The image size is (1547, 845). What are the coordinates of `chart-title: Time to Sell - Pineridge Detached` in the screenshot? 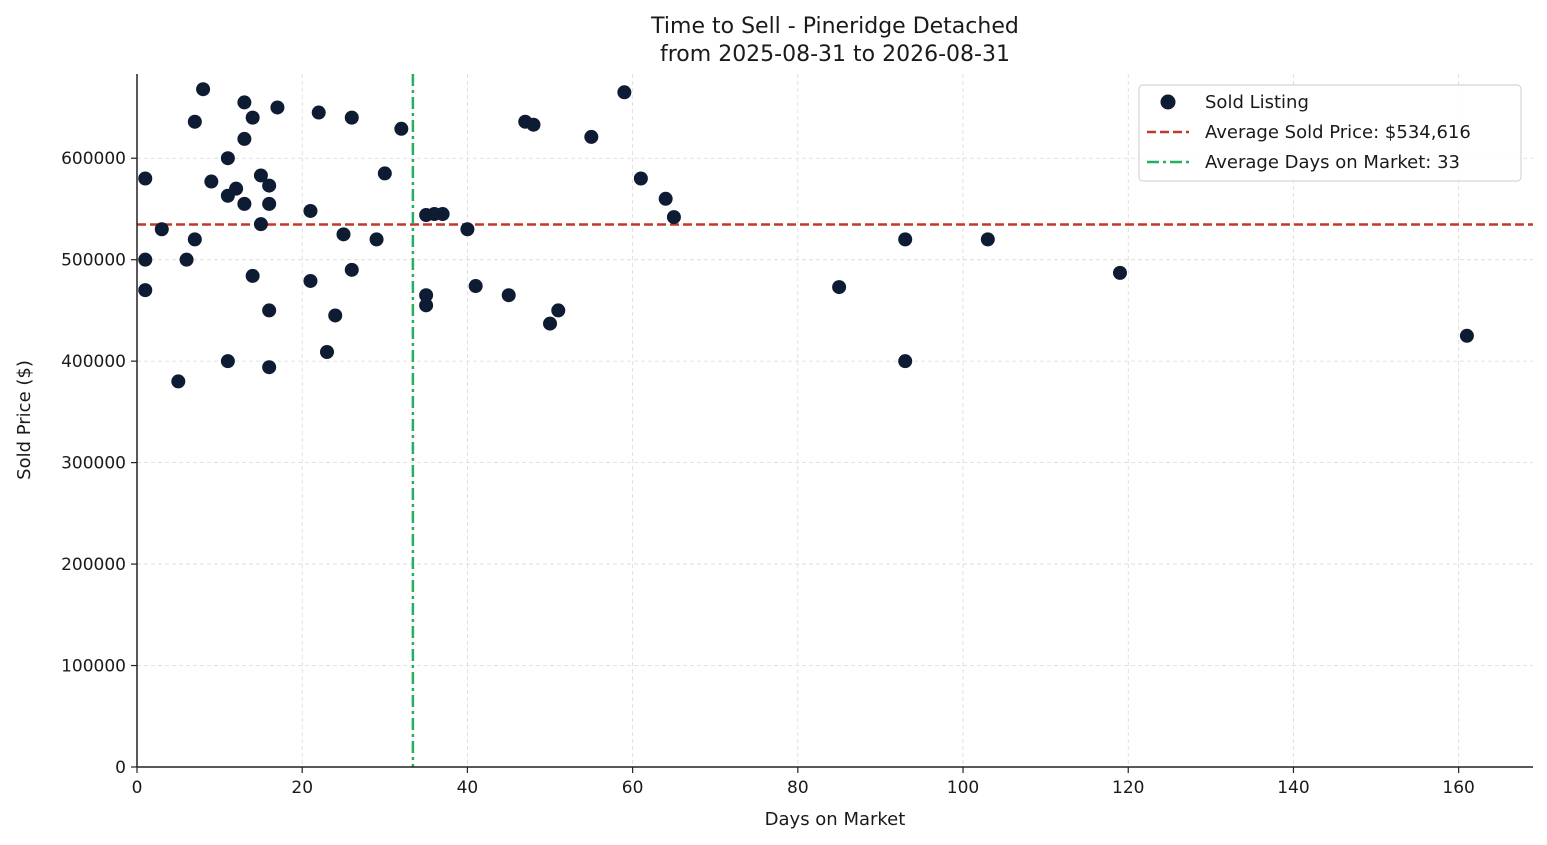 It's located at (834, 26).